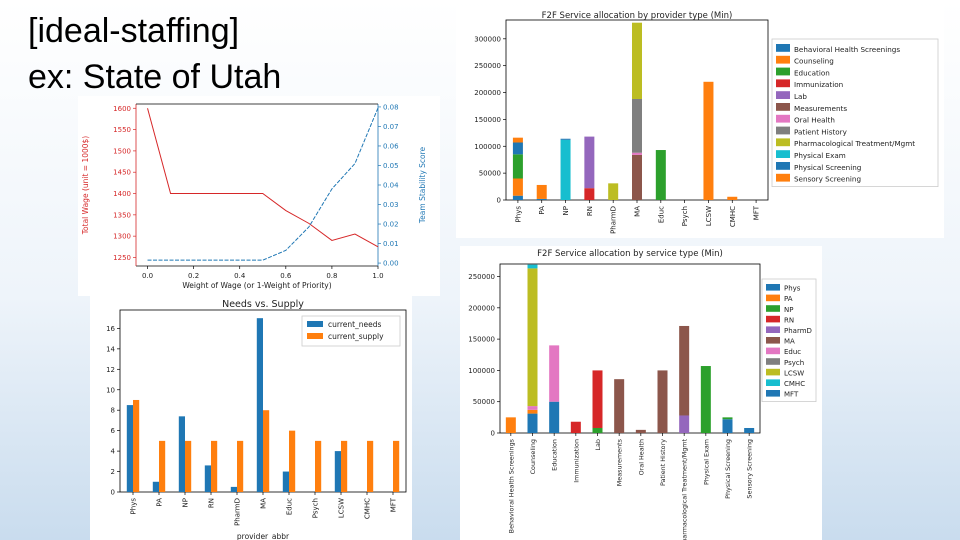 The width and height of the screenshot is (960, 540). Describe the element at coordinates (290, 506) in the screenshot. I see `x-tick-label: Educ` at that location.